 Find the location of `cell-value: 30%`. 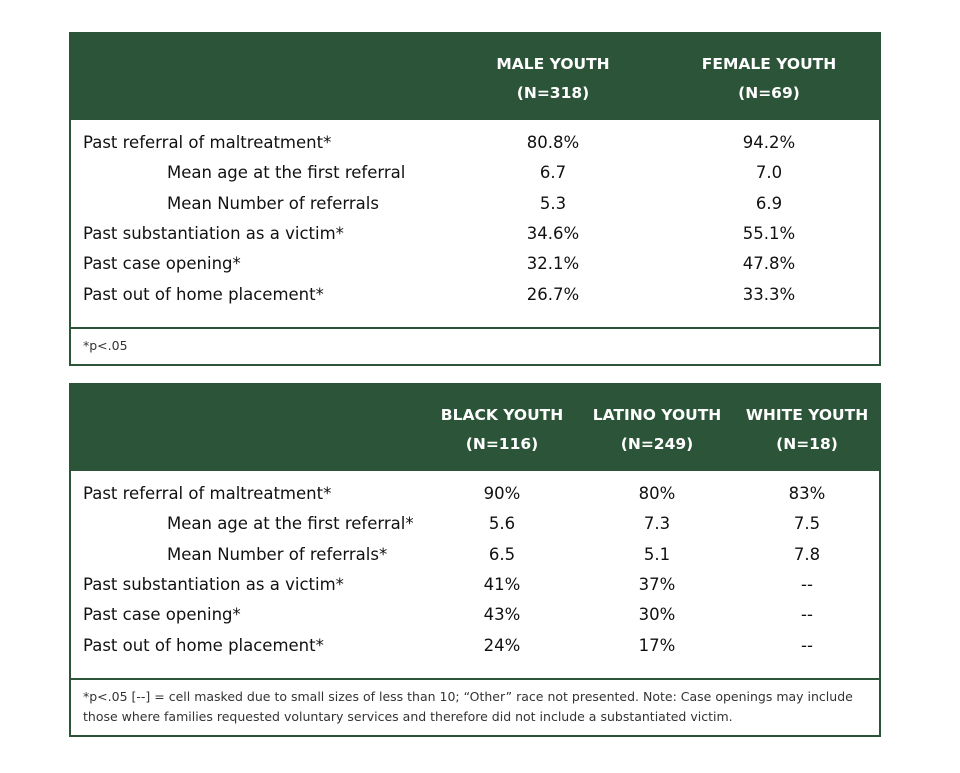

cell-value: 30% is located at coordinates (657, 615).